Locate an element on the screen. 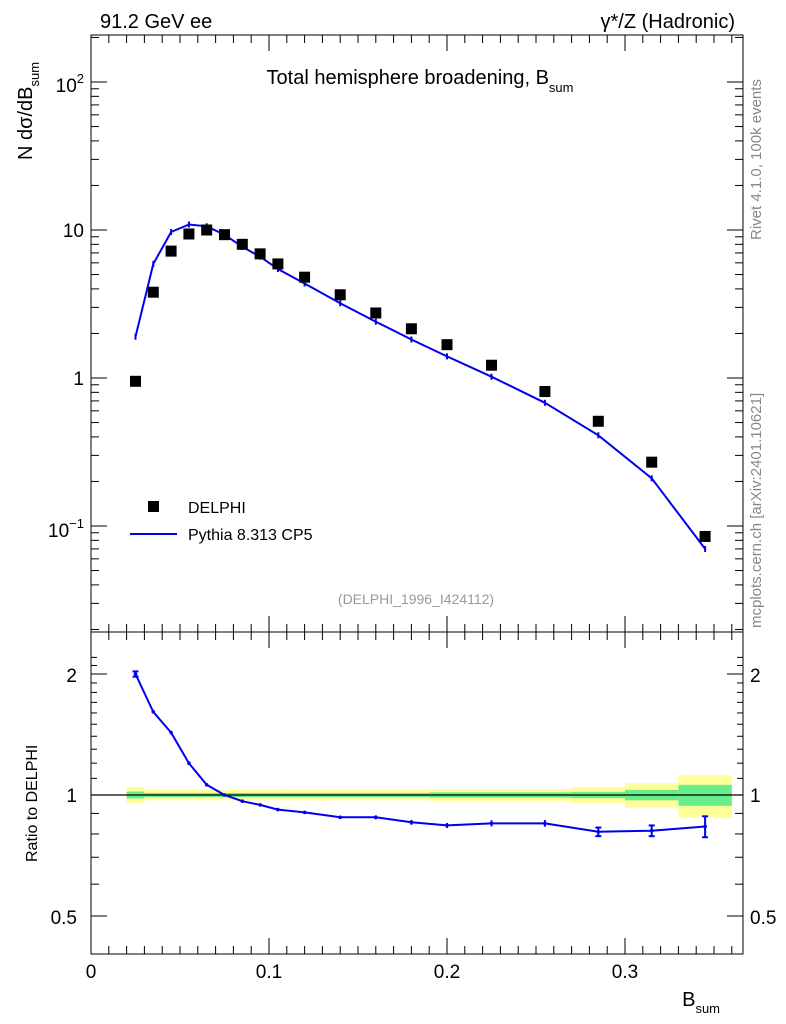  header-process-label: γ*/Z (Hadronic) is located at coordinates (668, 22).